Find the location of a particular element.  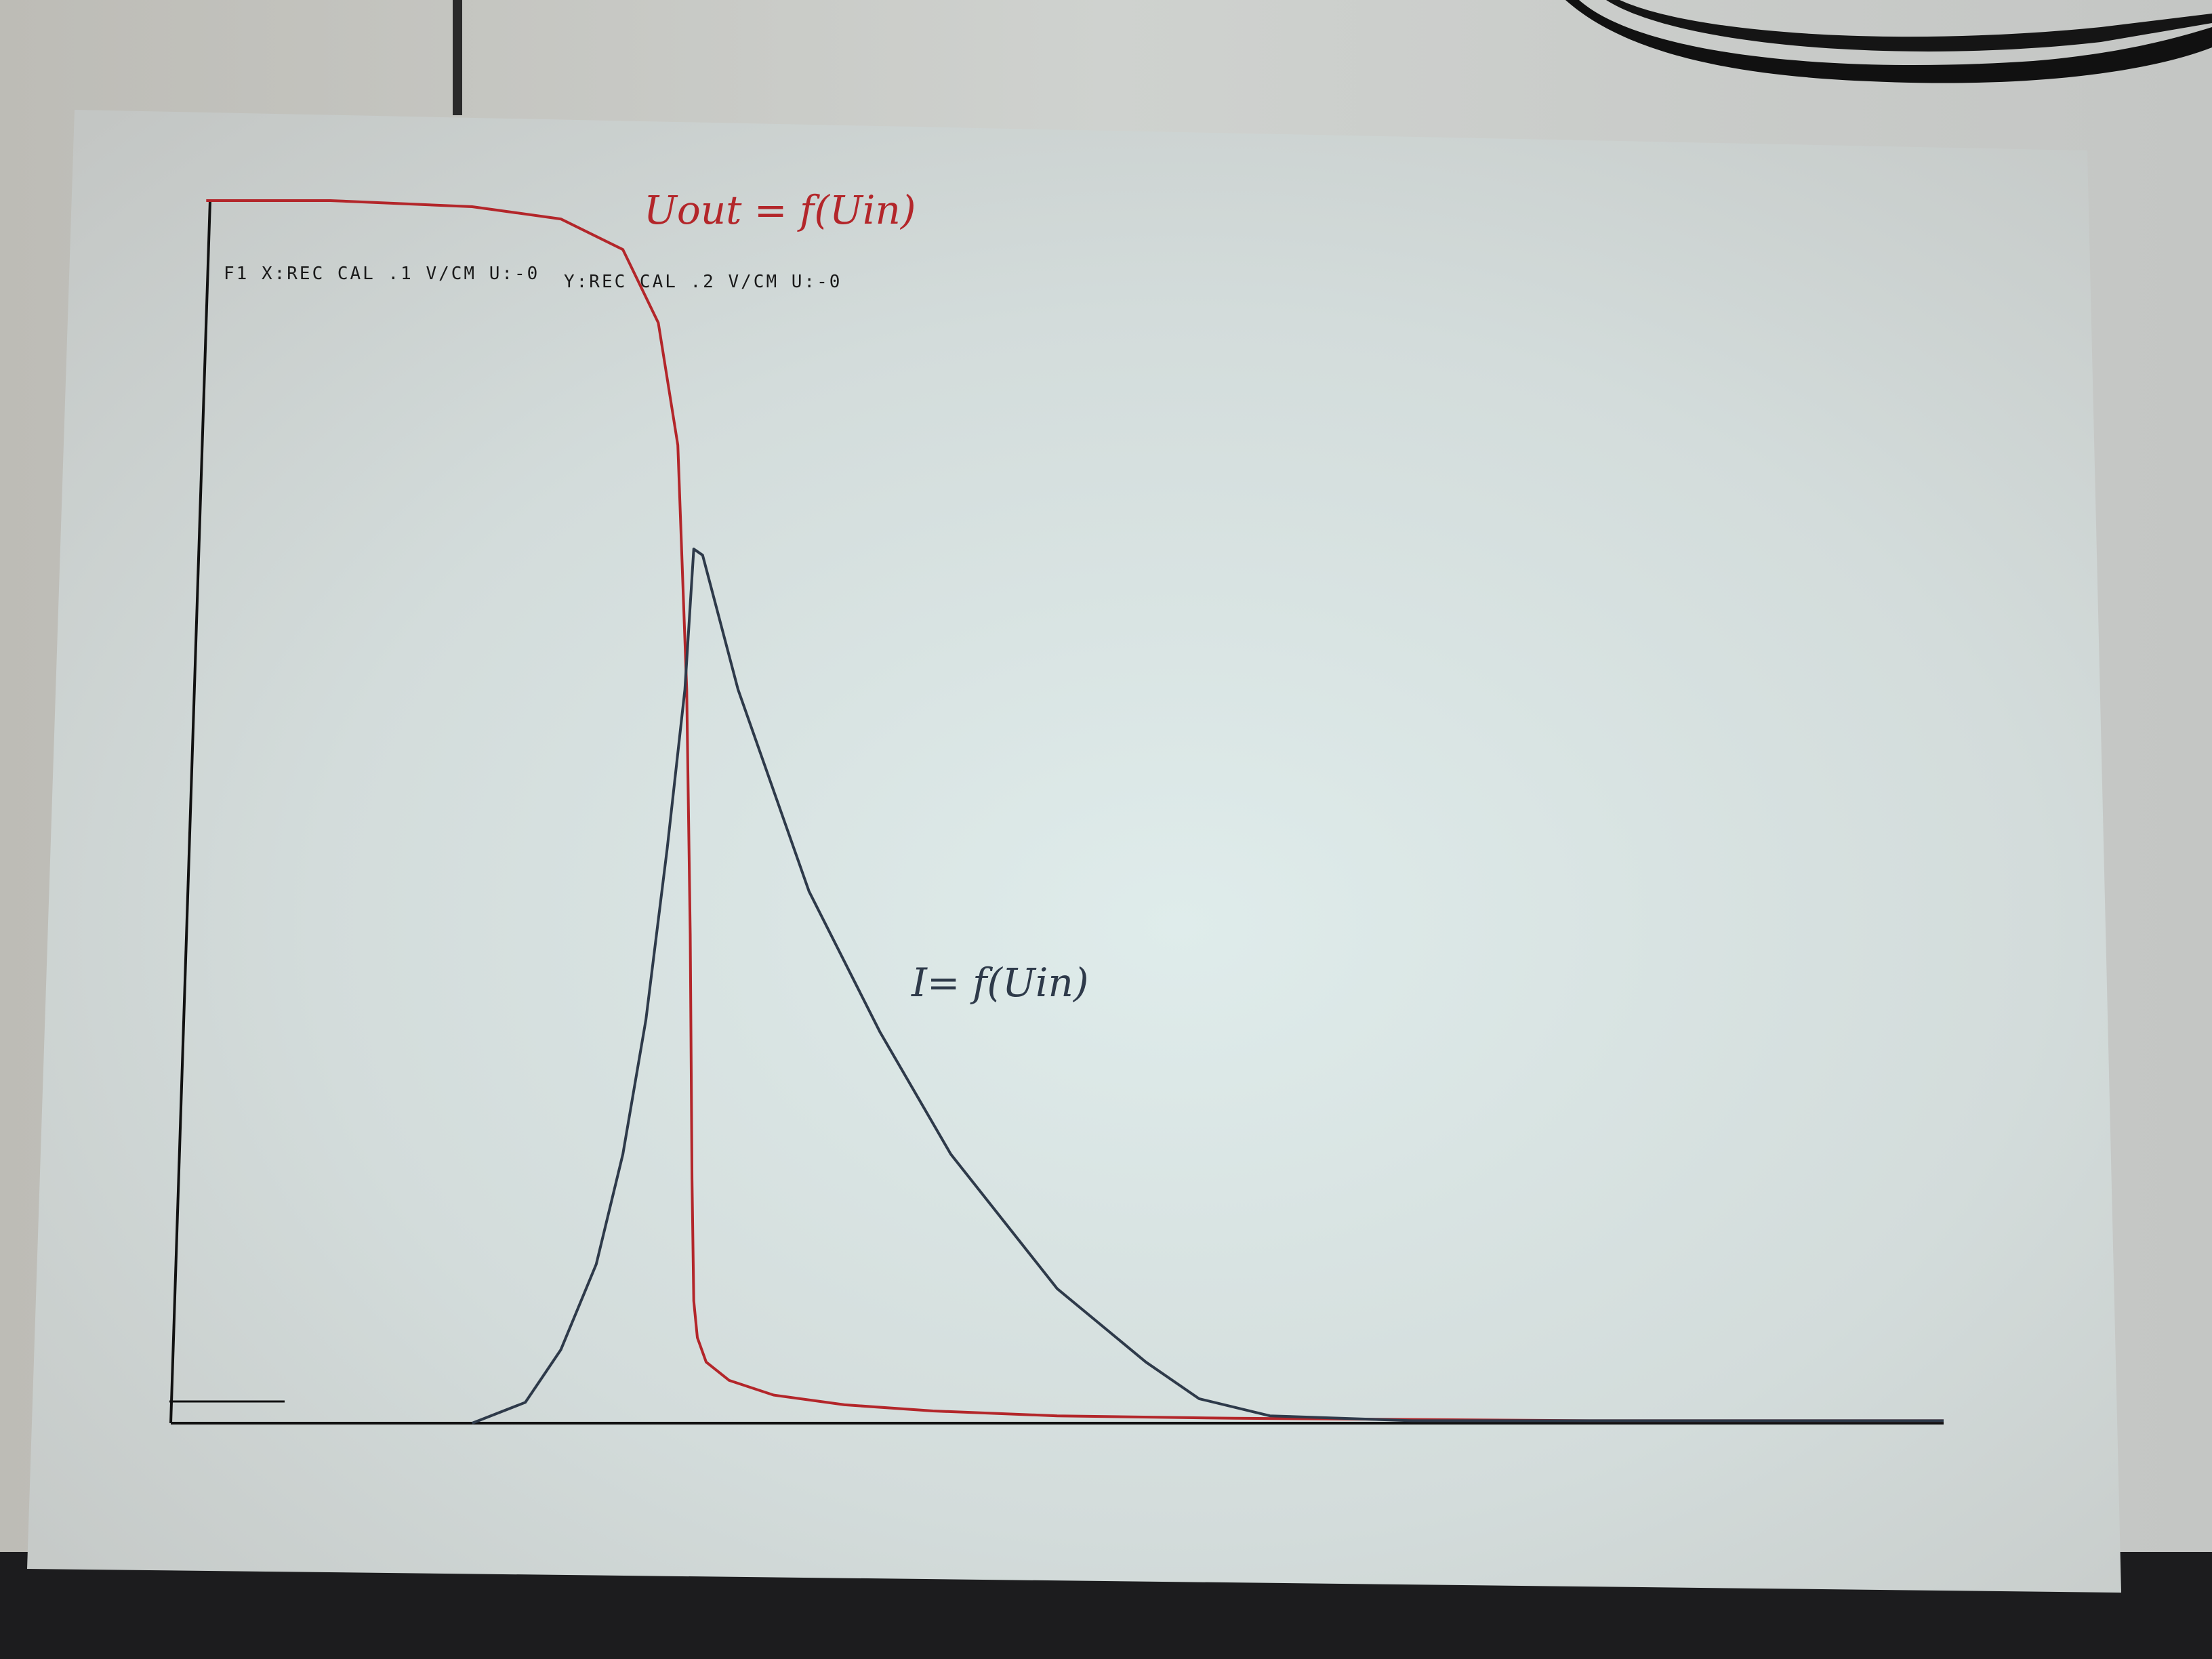

annotation-current: I= f(Uin) is located at coordinates (1000, 983).